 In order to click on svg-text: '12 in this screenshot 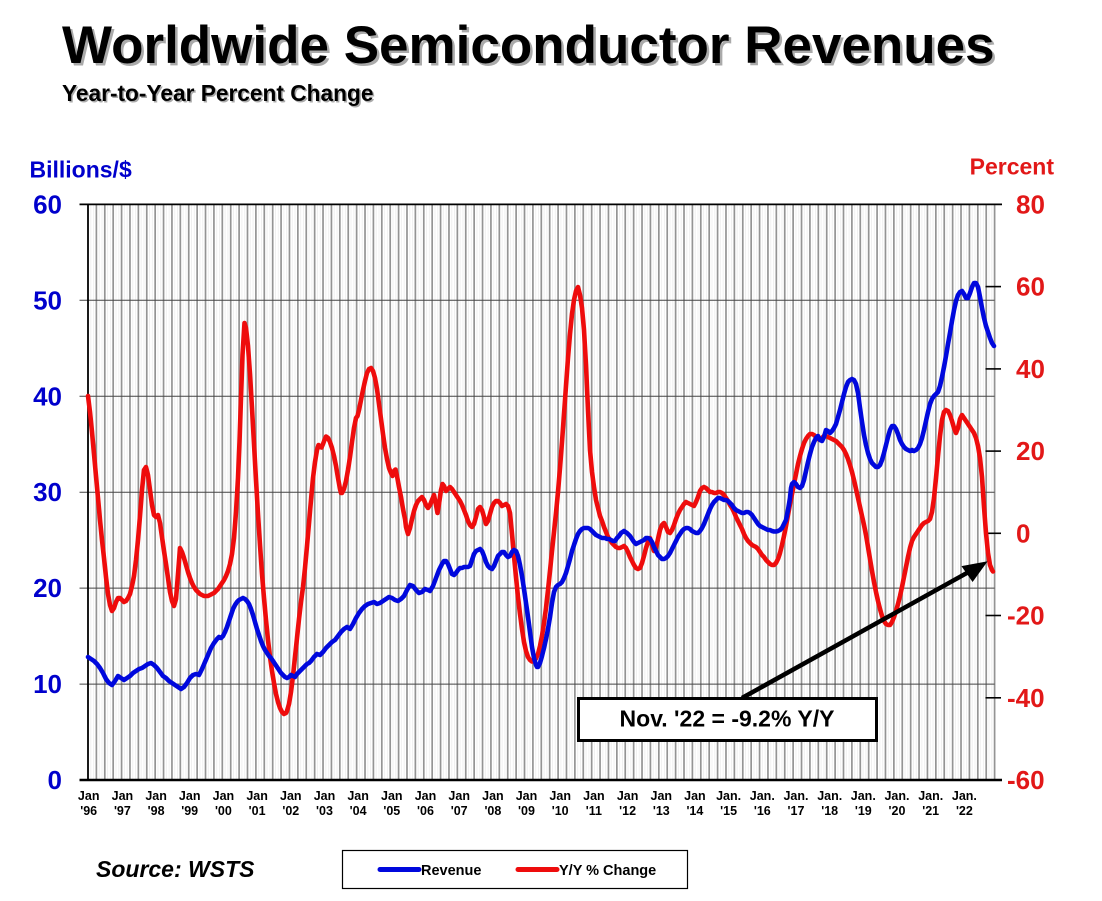, I will do `click(627, 811)`.